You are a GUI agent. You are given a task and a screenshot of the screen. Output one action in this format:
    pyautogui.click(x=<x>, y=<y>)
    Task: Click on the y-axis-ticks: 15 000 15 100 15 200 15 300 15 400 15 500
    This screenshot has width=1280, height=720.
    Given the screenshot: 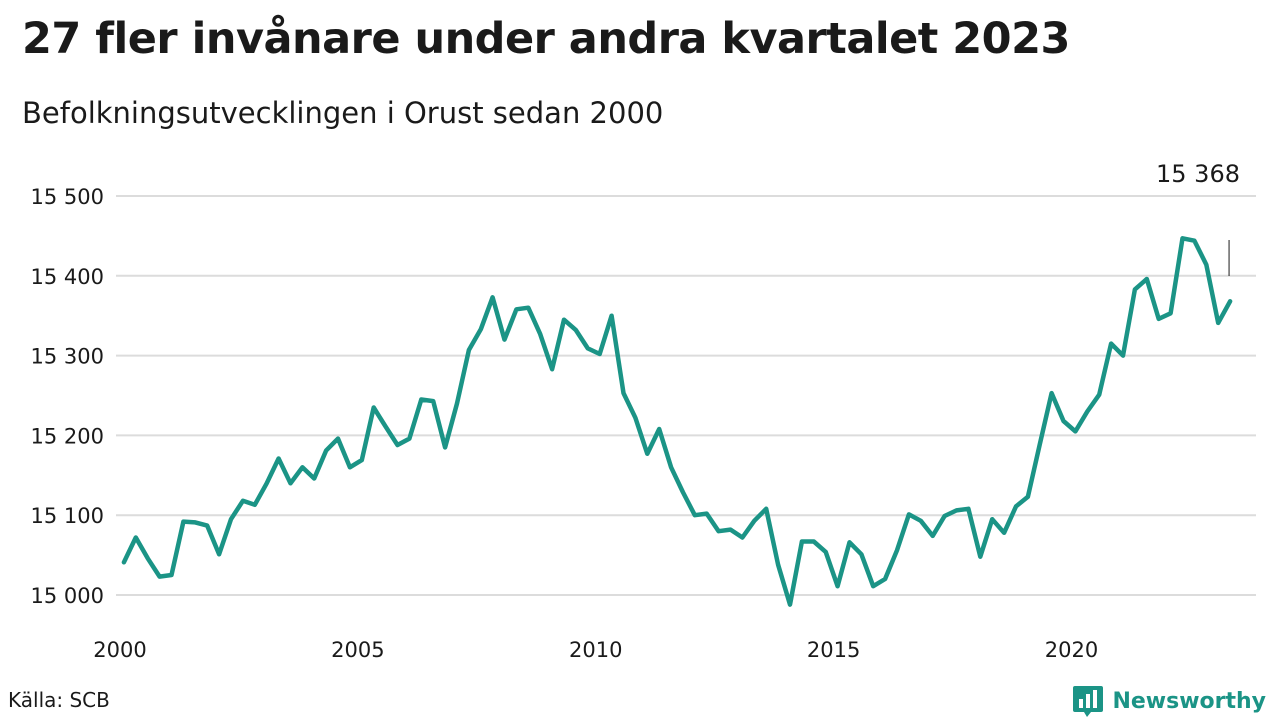 What is the action you would take?
    pyautogui.click(x=67, y=396)
    